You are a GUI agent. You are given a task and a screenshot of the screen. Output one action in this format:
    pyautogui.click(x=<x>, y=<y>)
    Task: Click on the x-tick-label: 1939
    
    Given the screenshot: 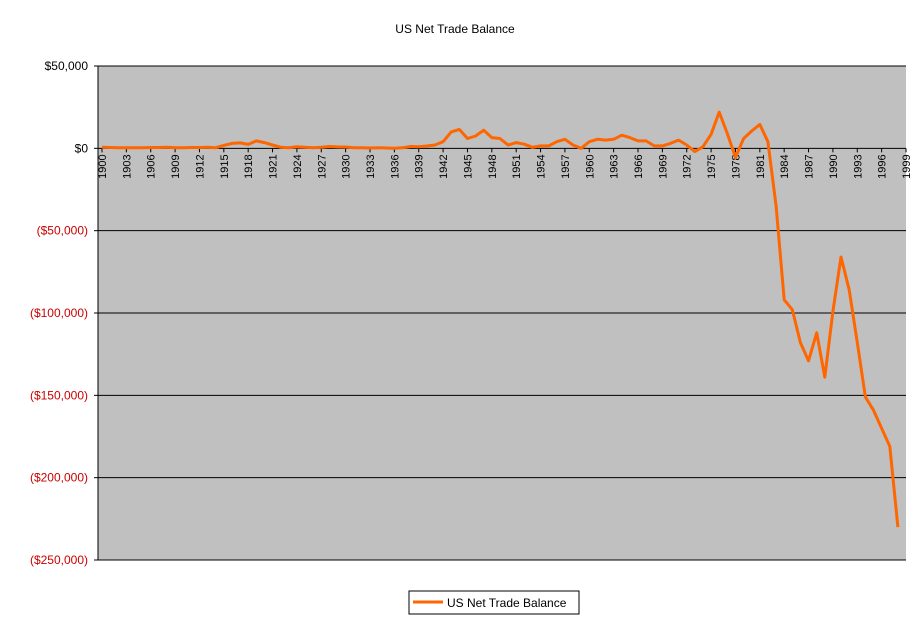 What is the action you would take?
    pyautogui.click(x=420, y=166)
    